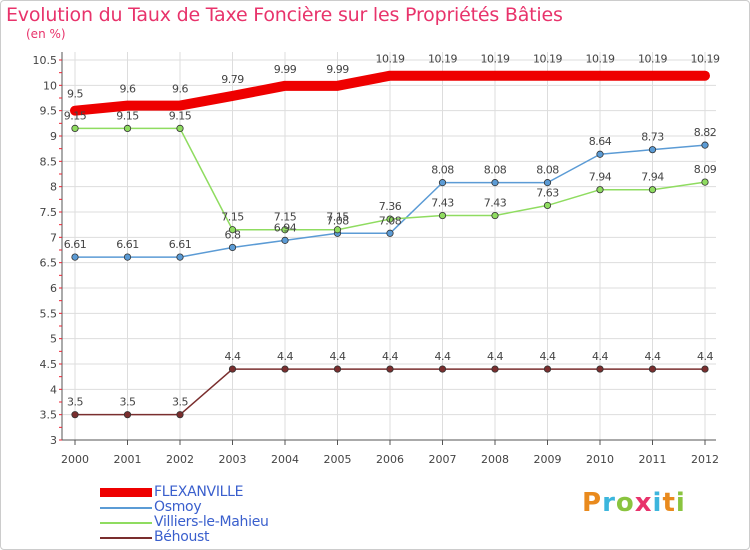 This screenshot has height=550, width=750. Describe the element at coordinates (495, 459) in the screenshot. I see `x-tick-label: 2008` at that location.